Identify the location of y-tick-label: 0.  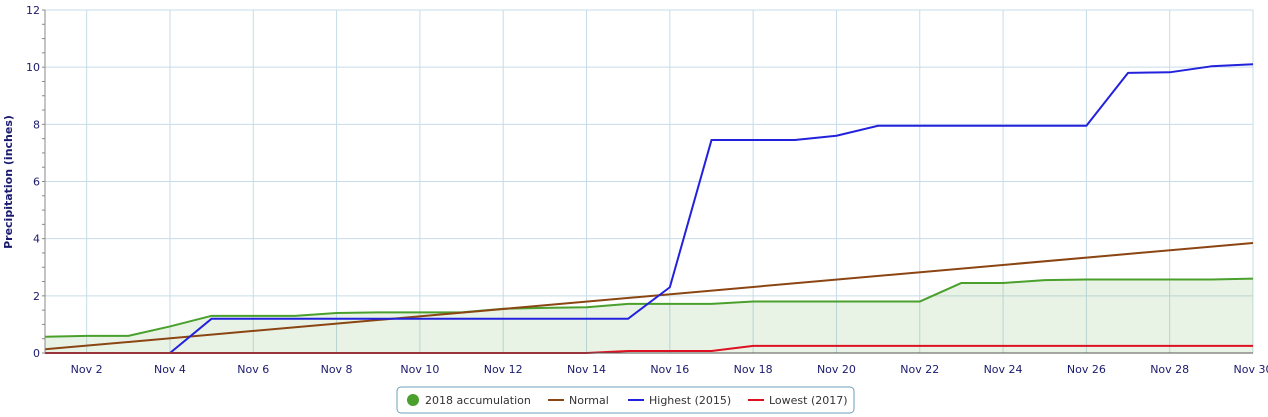
(36, 353).